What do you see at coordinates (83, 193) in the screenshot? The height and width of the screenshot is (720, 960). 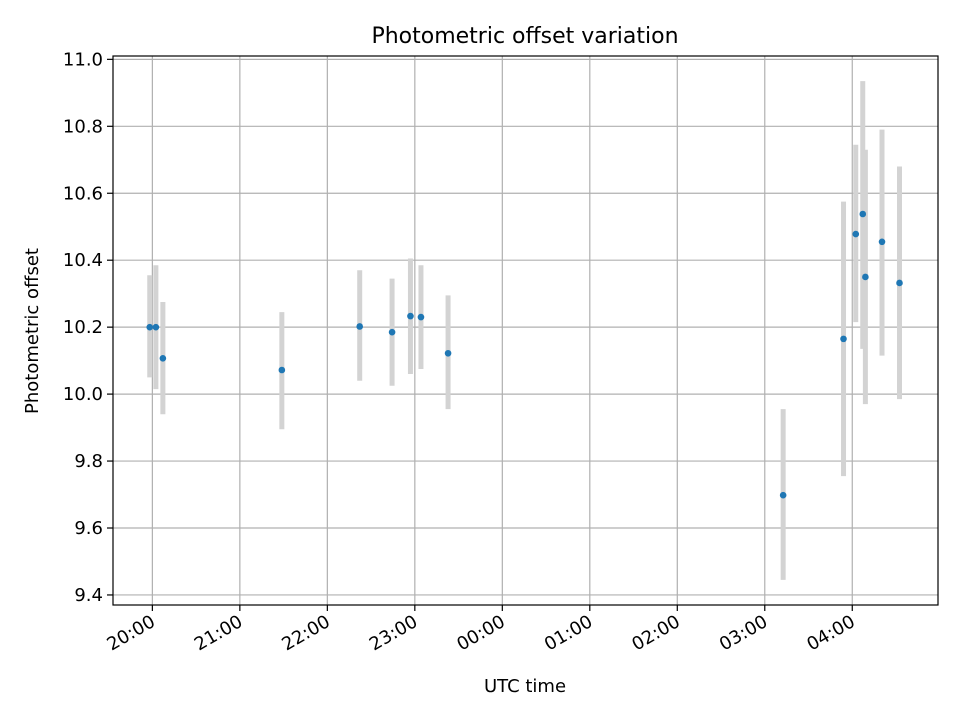 I see `y-tick-label: 10.6` at bounding box center [83, 193].